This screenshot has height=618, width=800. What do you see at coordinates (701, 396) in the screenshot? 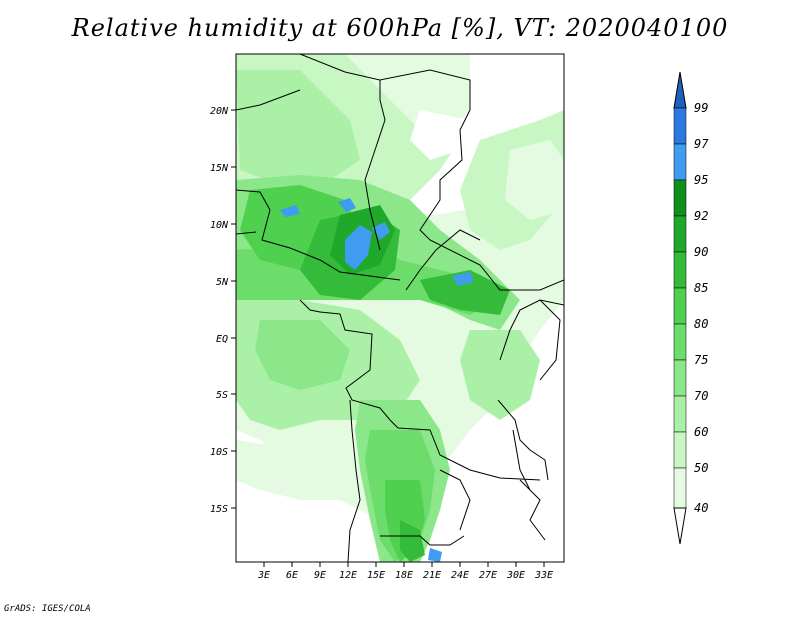
I see `colorbar-label: 70` at bounding box center [701, 396].